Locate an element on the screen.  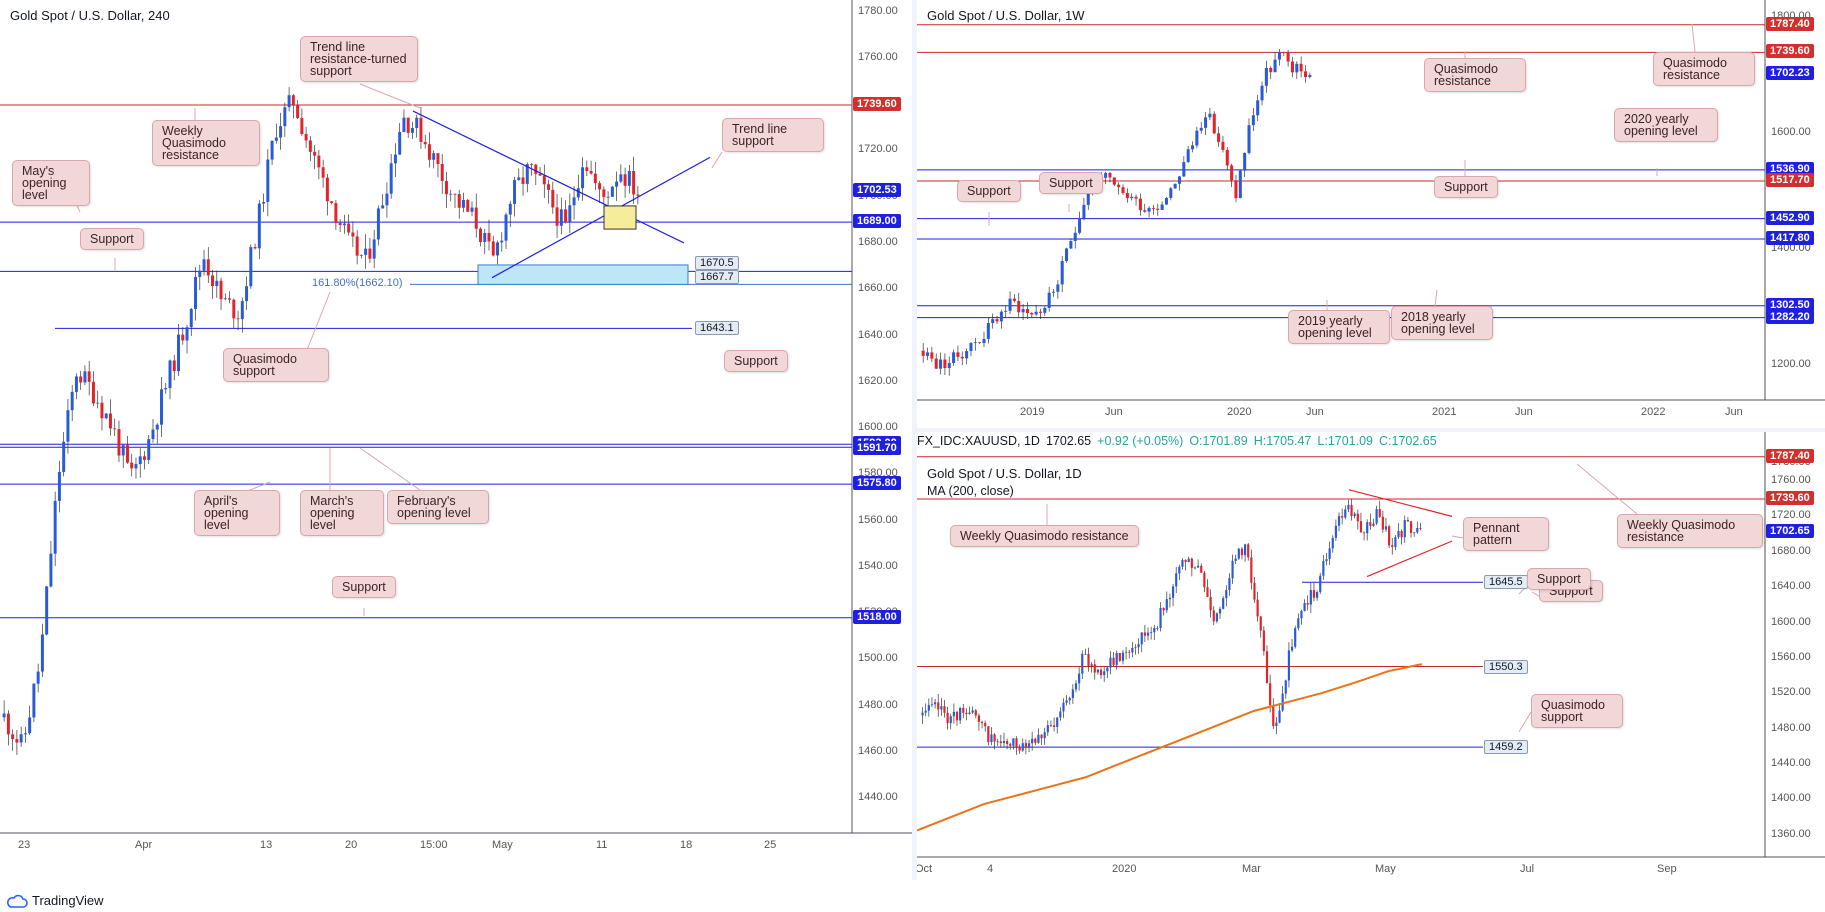
h4-y-tick: 1620.00 is located at coordinates (878, 380).